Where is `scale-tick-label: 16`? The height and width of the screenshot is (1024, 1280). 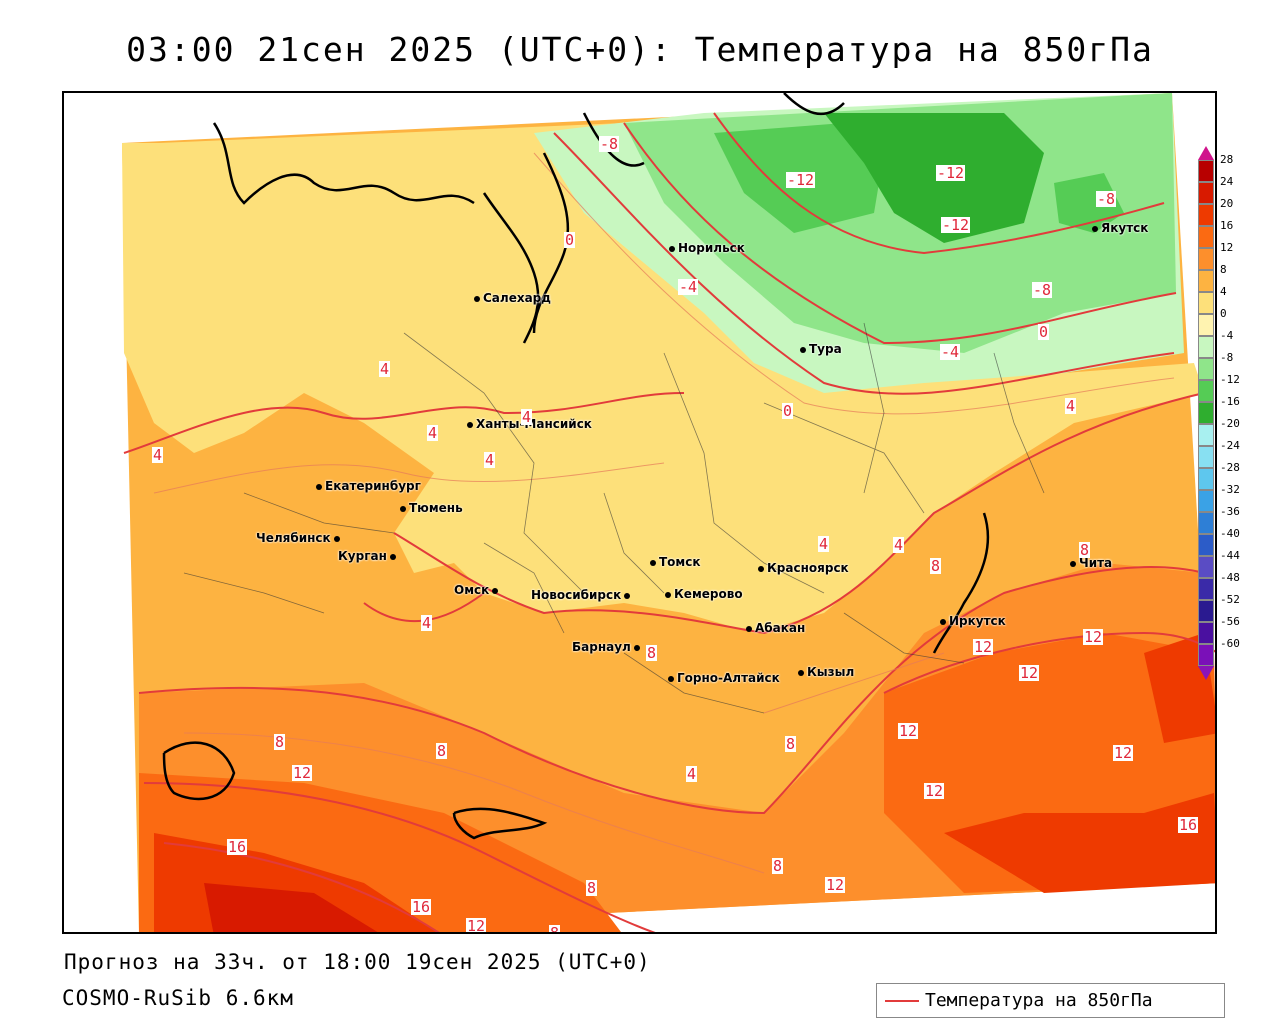 scale-tick-label: 16 is located at coordinates (1227, 225).